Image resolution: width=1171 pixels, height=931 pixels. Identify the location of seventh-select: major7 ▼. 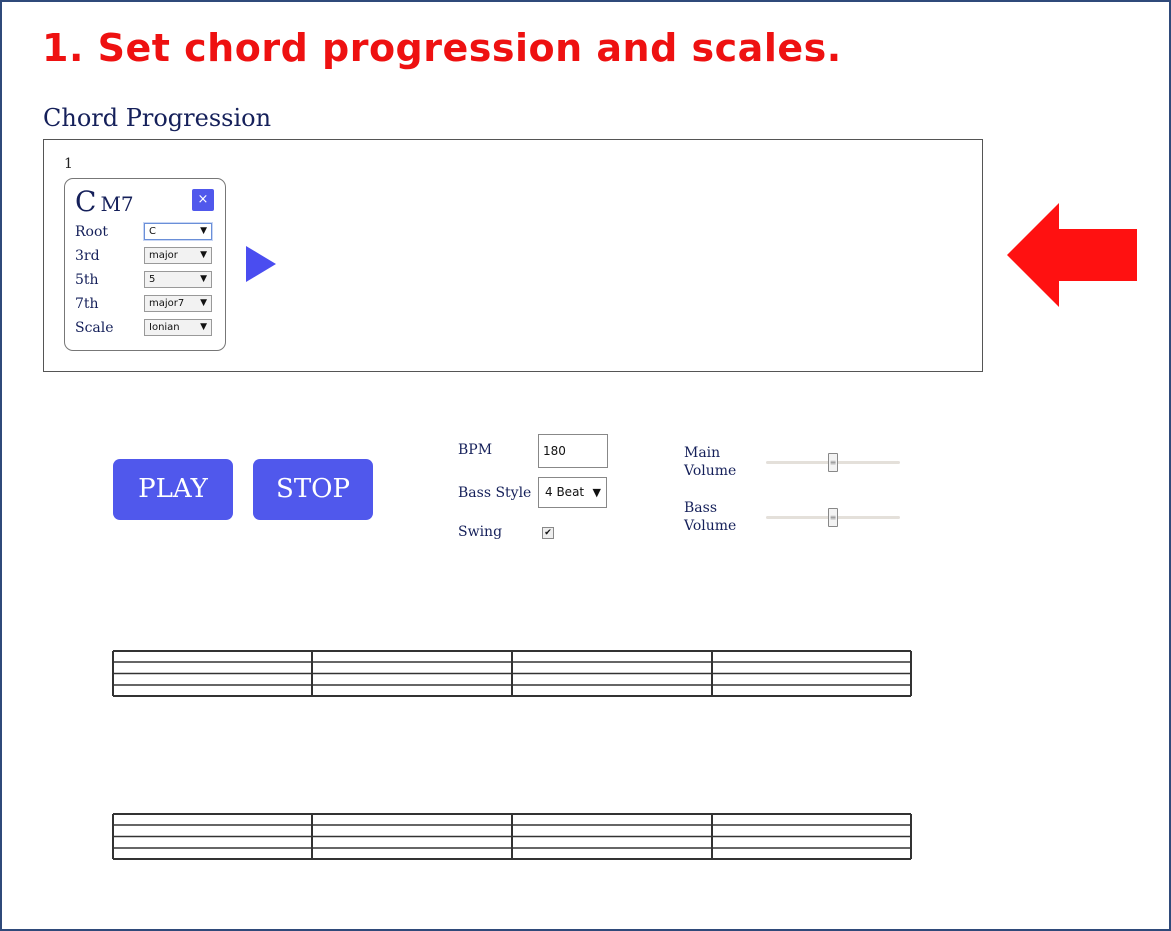
(178, 303).